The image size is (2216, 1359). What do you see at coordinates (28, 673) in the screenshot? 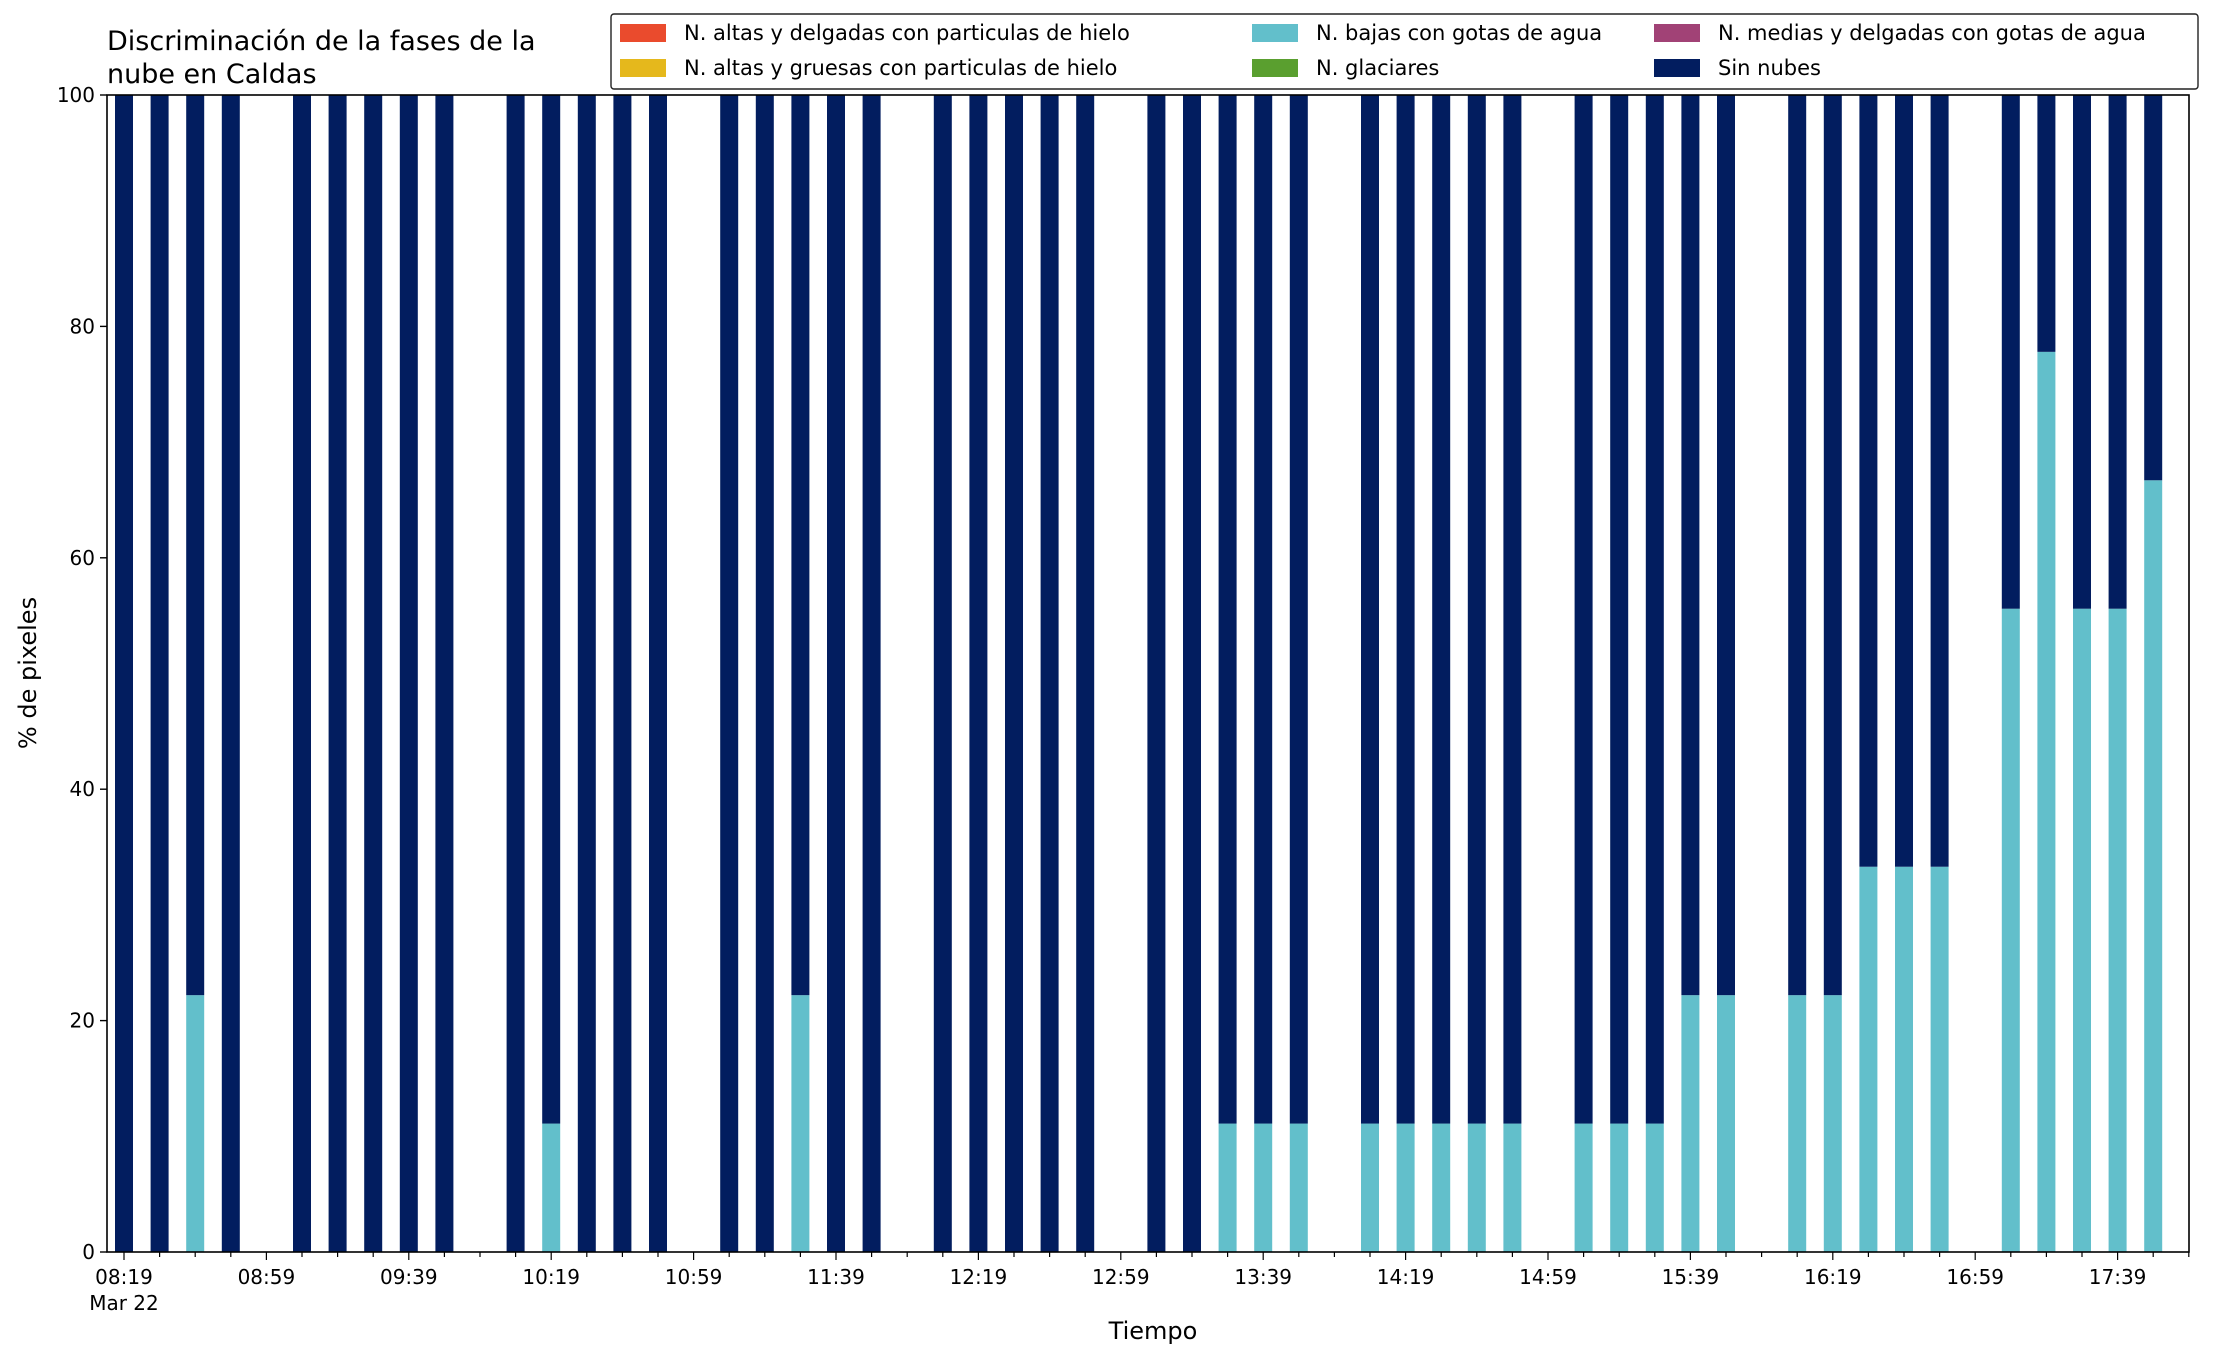
I see `y-axis-label: % de pixeles` at bounding box center [28, 673].